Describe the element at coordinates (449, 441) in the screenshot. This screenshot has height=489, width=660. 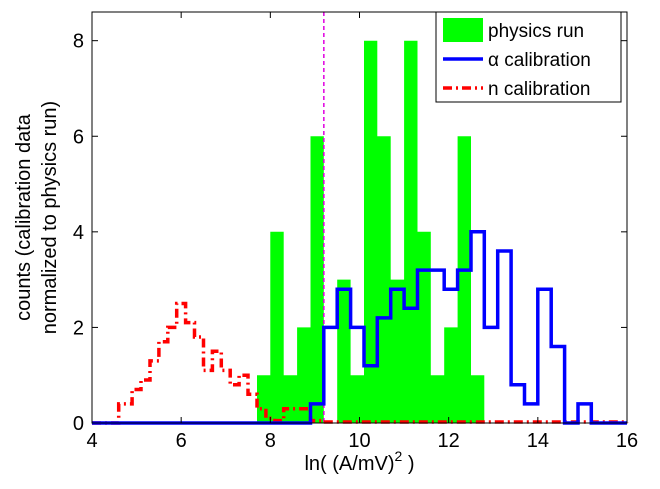
I see `x-tick-label: 12` at that location.